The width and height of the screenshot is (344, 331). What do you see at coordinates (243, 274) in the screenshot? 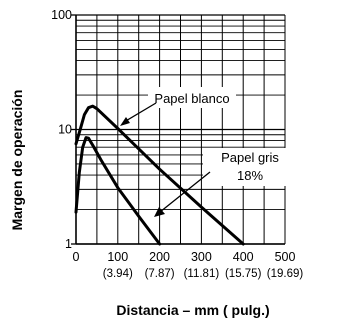
I see `x-tick-sublabel: (15.75)` at bounding box center [243, 274].